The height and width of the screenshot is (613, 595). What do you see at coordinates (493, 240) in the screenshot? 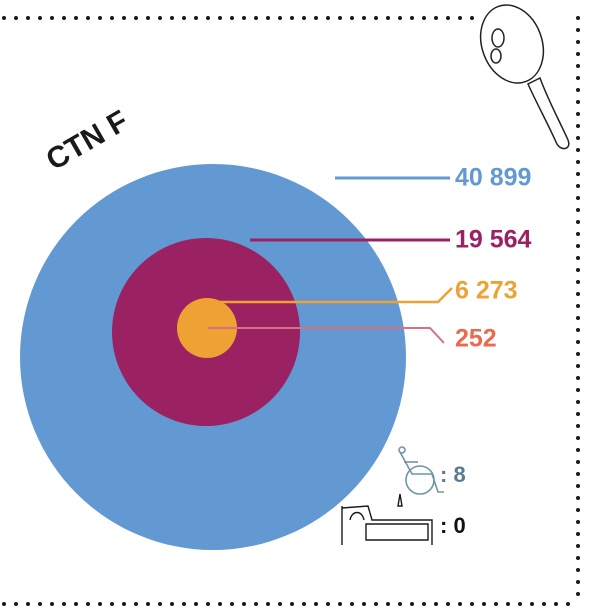
I see `value-label: 19 564` at bounding box center [493, 240].